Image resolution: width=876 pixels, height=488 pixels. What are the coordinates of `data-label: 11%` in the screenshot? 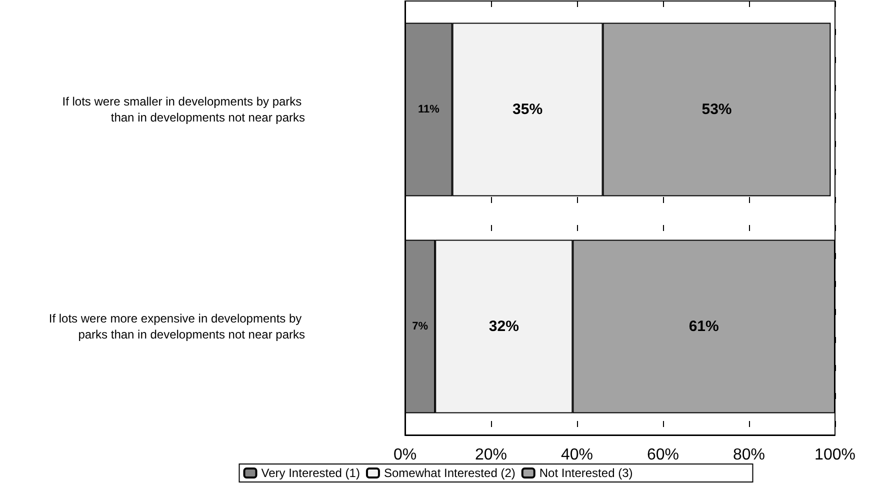 It's located at (429, 110).